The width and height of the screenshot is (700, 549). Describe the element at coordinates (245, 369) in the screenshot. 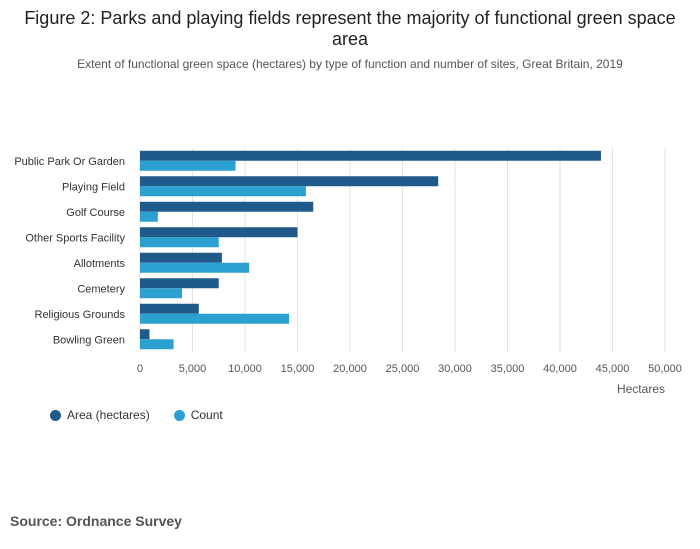

I see `x-tick-label: 10,000` at that location.